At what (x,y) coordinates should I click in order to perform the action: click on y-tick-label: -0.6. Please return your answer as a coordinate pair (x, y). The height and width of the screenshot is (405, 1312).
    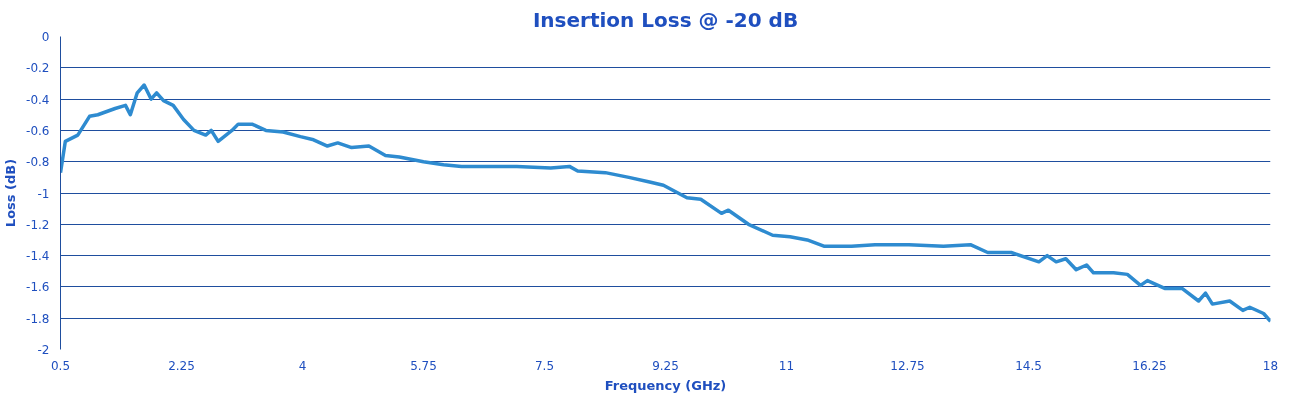
    Looking at the image, I should click on (38, 130).